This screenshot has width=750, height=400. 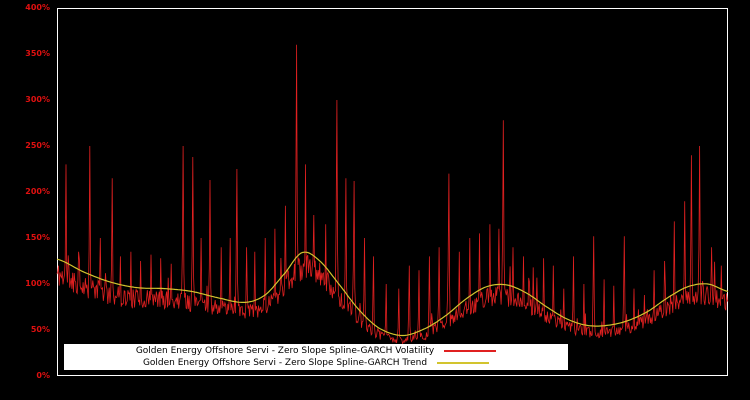 I want to click on y-axis-tick-label: 300%, so click(x=37, y=99).